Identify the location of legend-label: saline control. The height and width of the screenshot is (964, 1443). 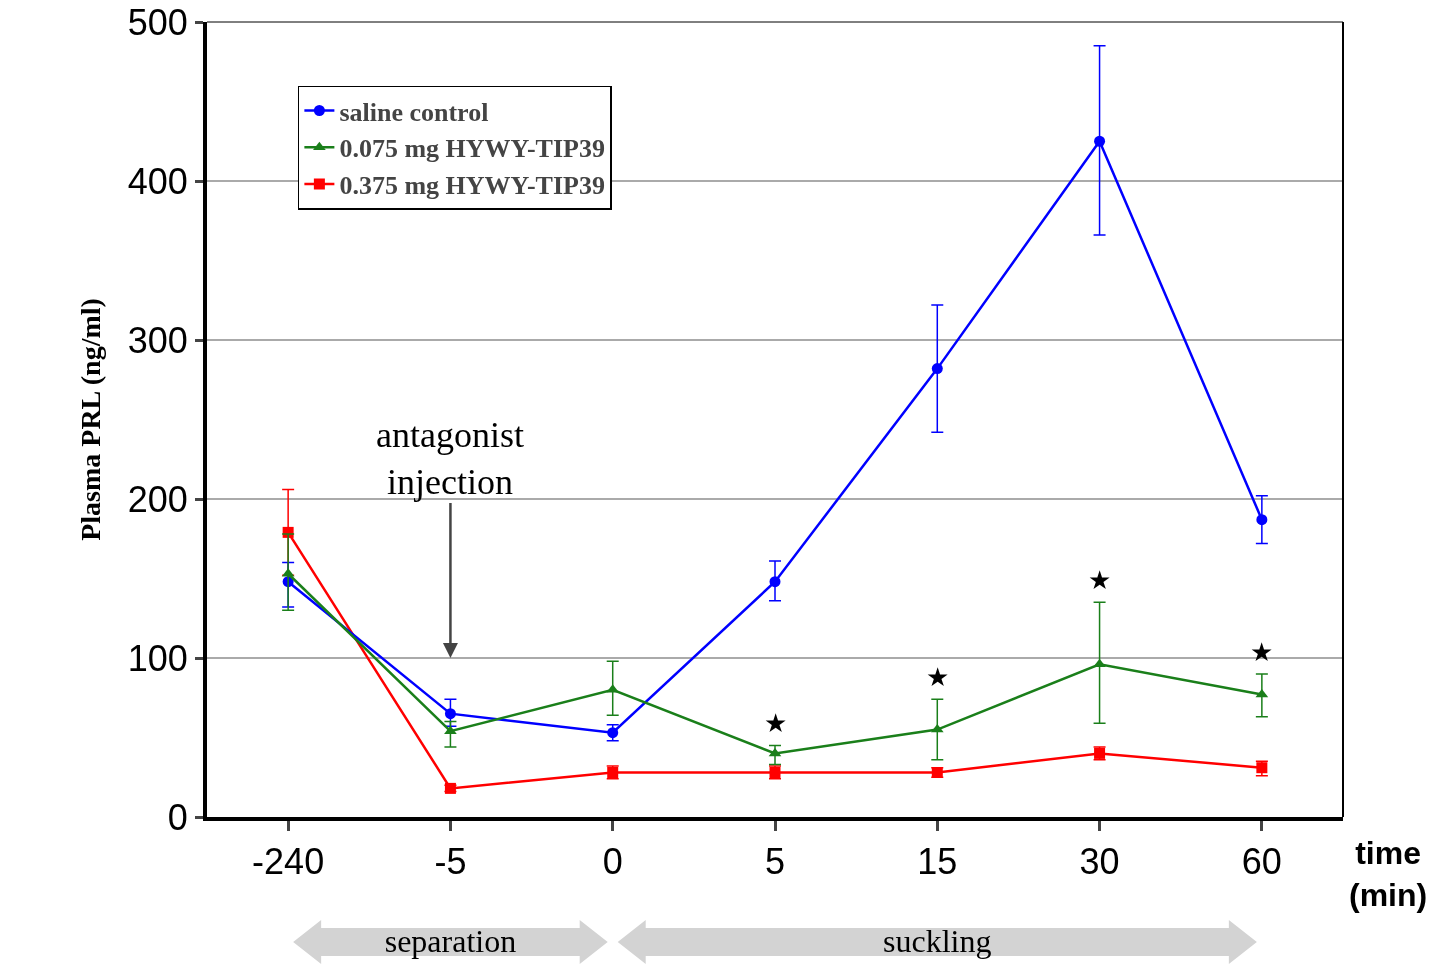
(414, 112).